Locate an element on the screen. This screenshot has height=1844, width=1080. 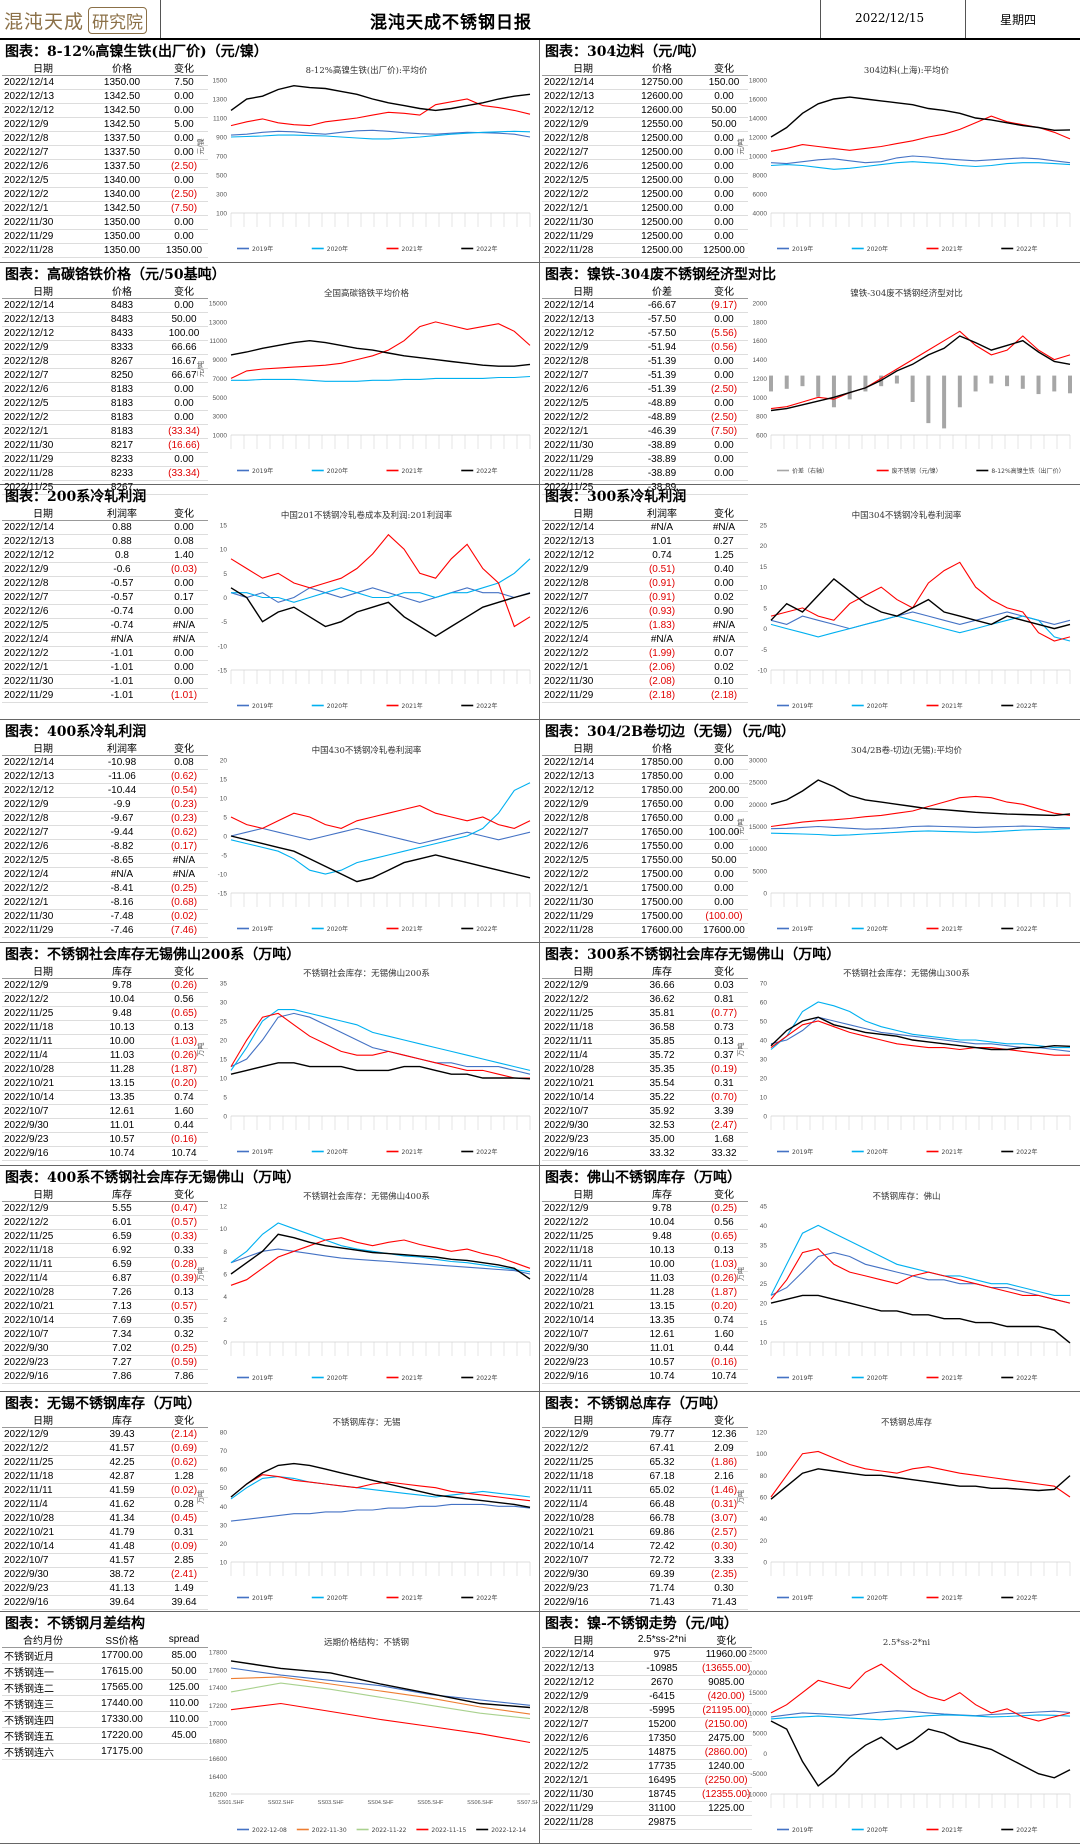
table-cell: 8183 is located at coordinates (122, 403).